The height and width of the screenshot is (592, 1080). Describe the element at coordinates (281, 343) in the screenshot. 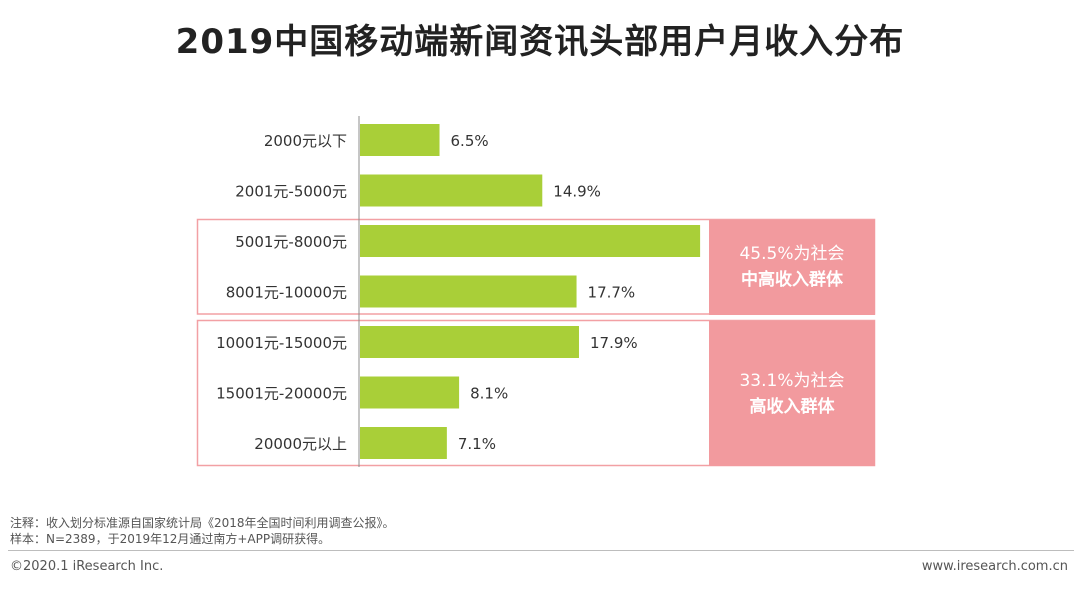

I see `category-label: 10001元-15000元` at that location.